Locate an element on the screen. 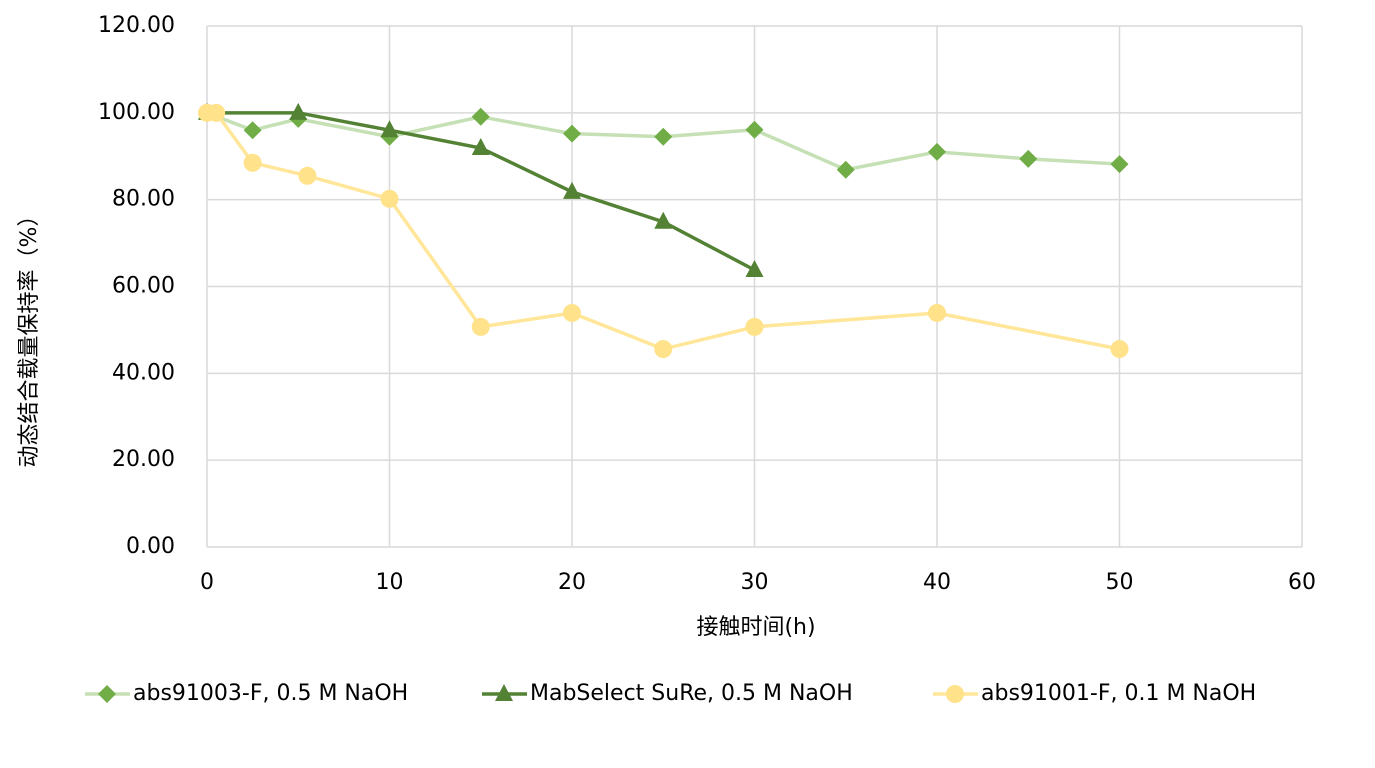 Image resolution: width=1375 pixels, height=768 pixels. y-tick-label: 100.00 is located at coordinates (136, 112).